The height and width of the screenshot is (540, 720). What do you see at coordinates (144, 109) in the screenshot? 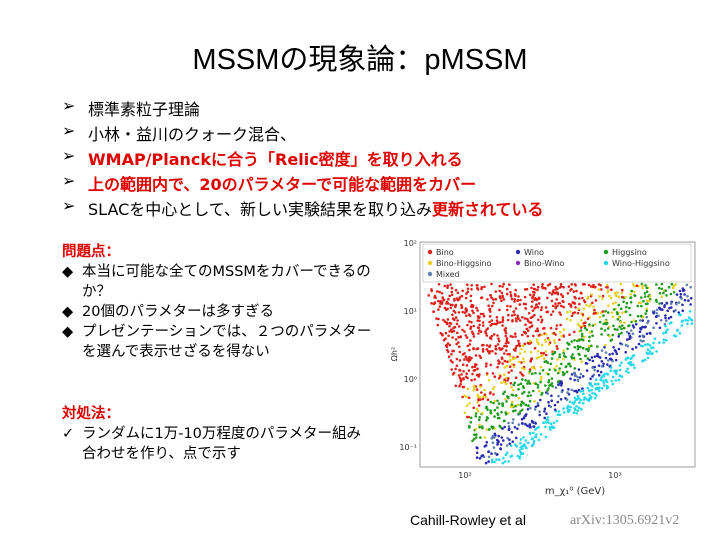
I see `bullet-text: 標準素粒子理論` at bounding box center [144, 109].